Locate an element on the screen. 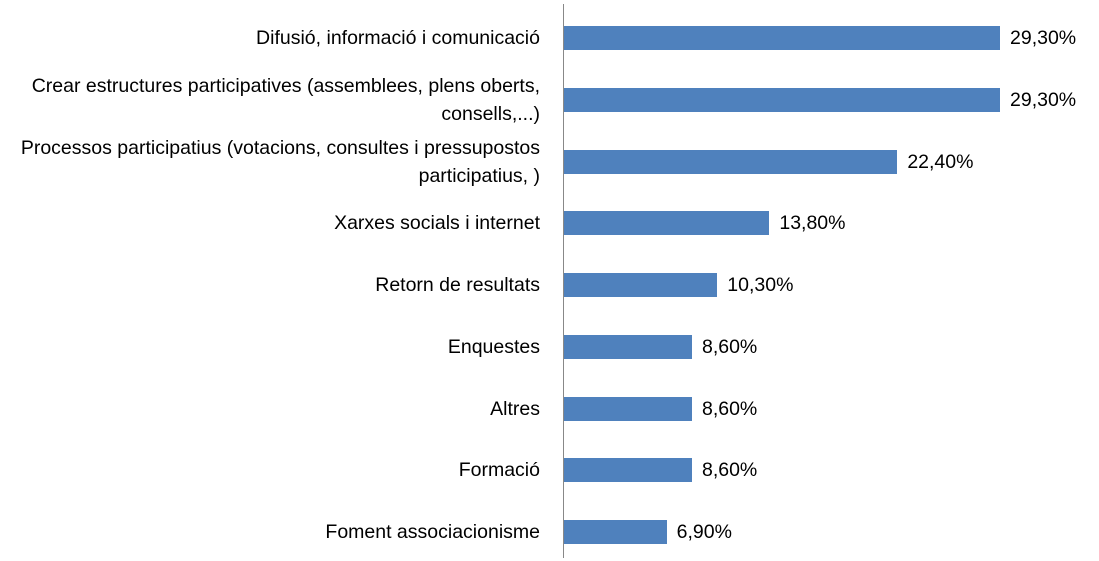 This screenshot has width=1099, height=561. value-label: 10,30% is located at coordinates (760, 285).